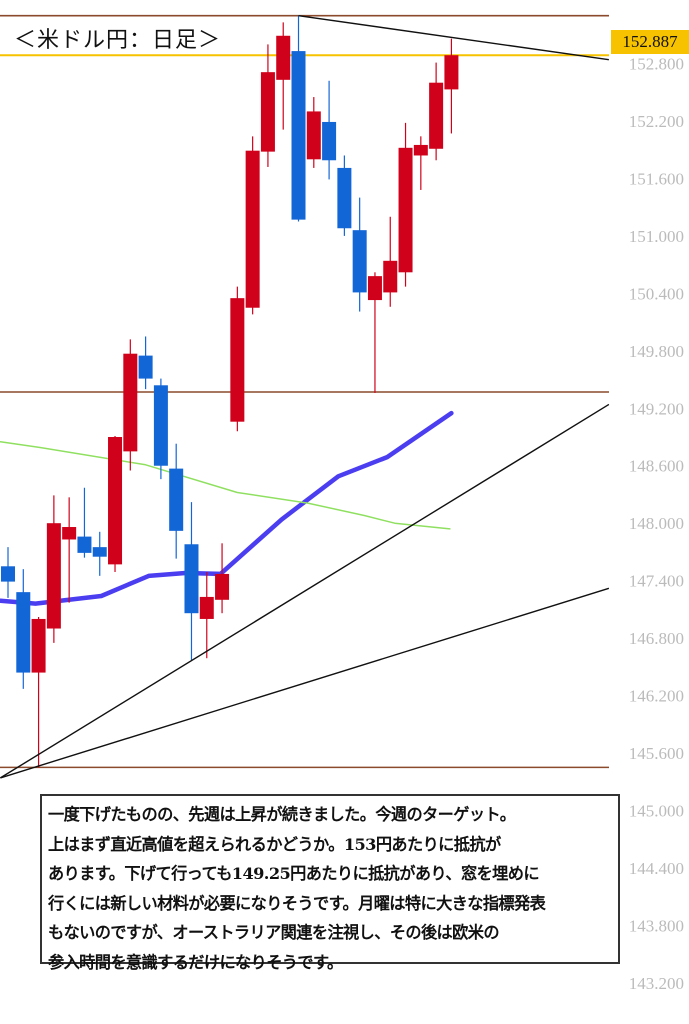  I want to click on y-tick-label: 149.800, so click(656, 351).